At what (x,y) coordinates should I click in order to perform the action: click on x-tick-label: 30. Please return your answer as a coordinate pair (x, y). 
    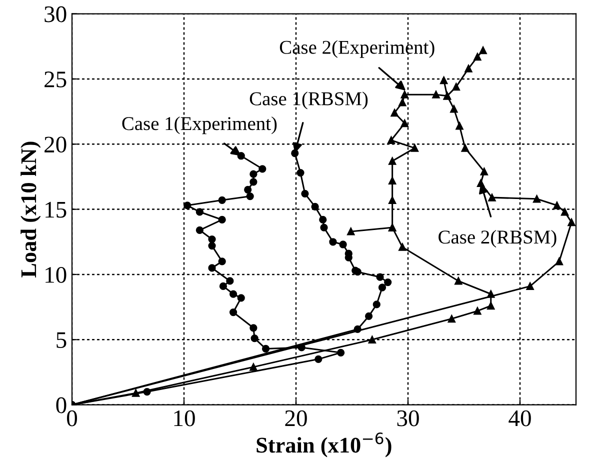
    Looking at the image, I should click on (408, 418).